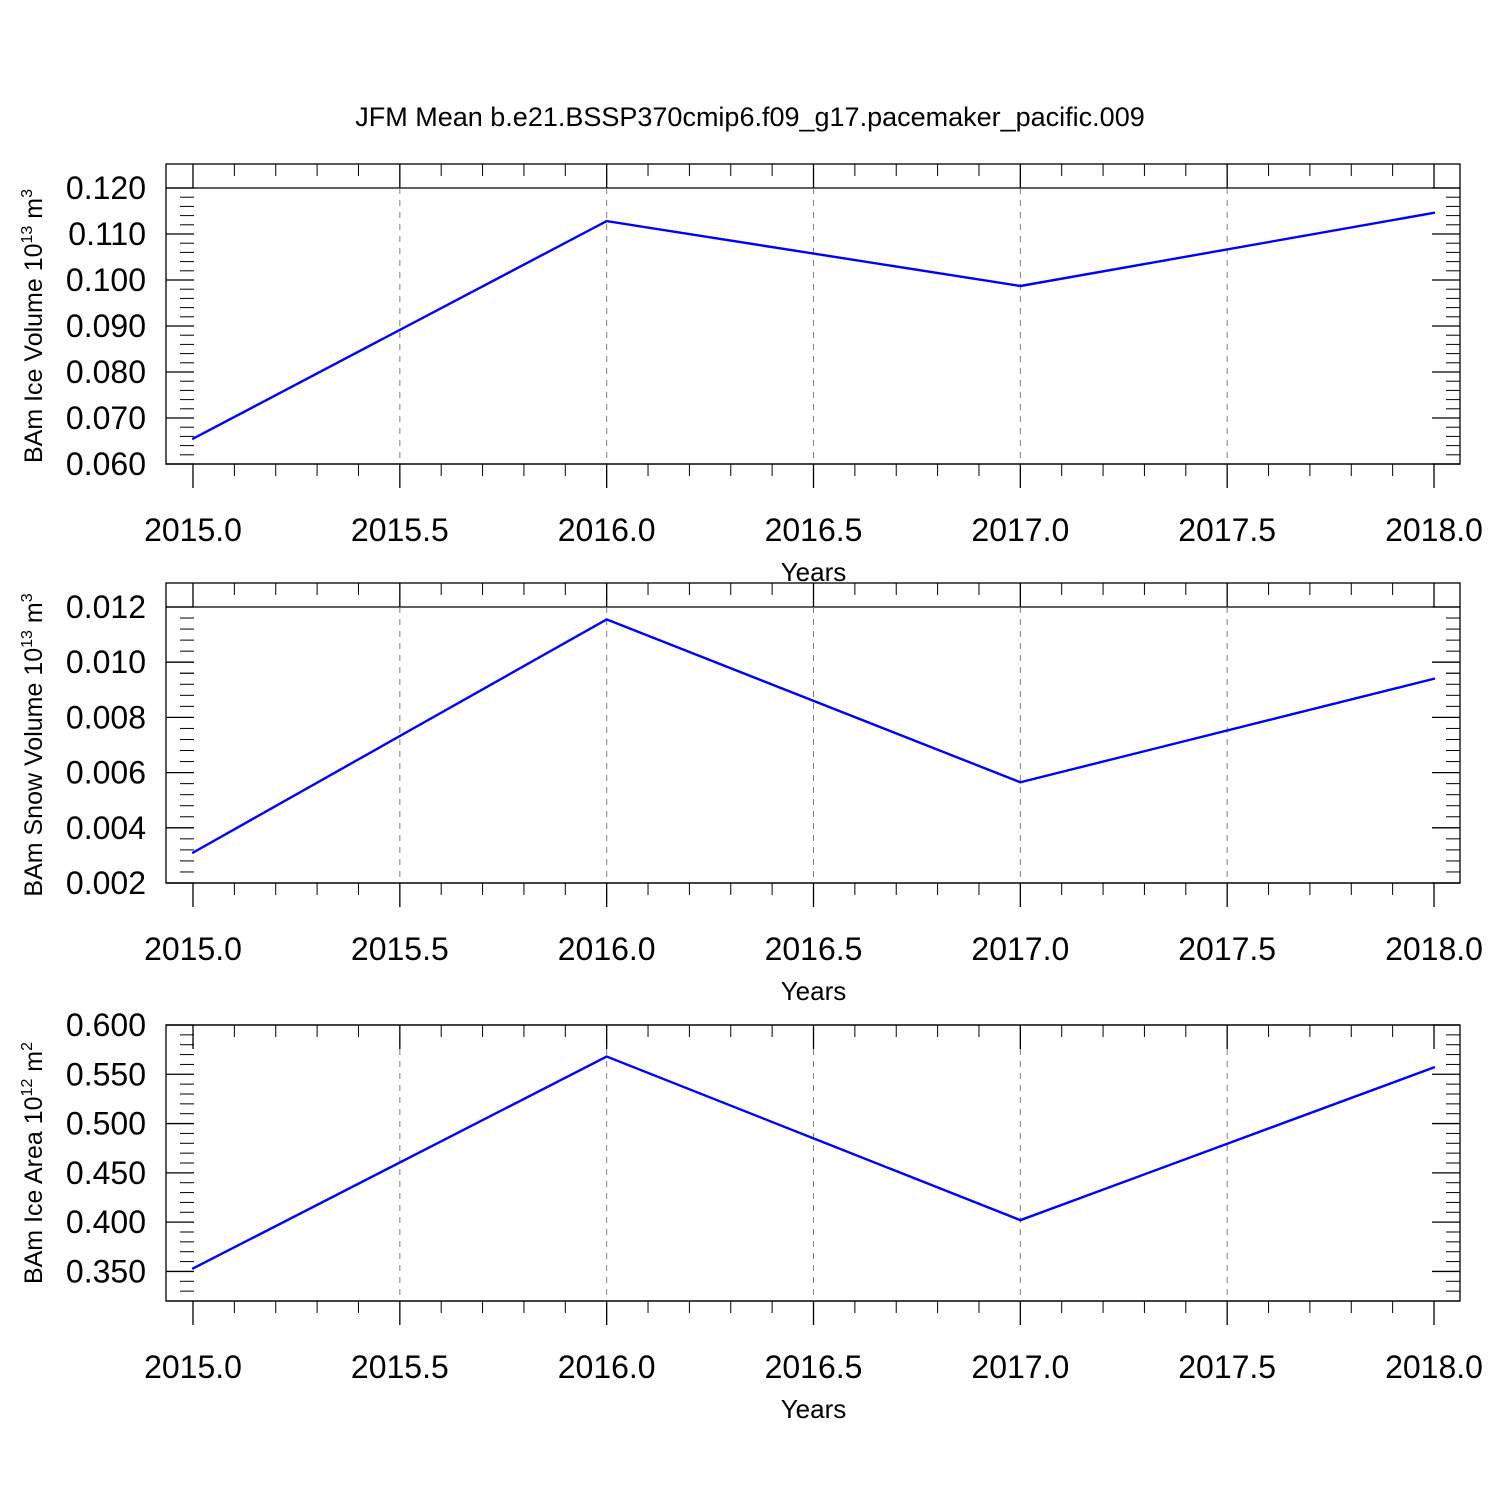 The width and height of the screenshot is (1500, 1500). I want to click on y-tick-label: 0.500, so click(106, 1124).